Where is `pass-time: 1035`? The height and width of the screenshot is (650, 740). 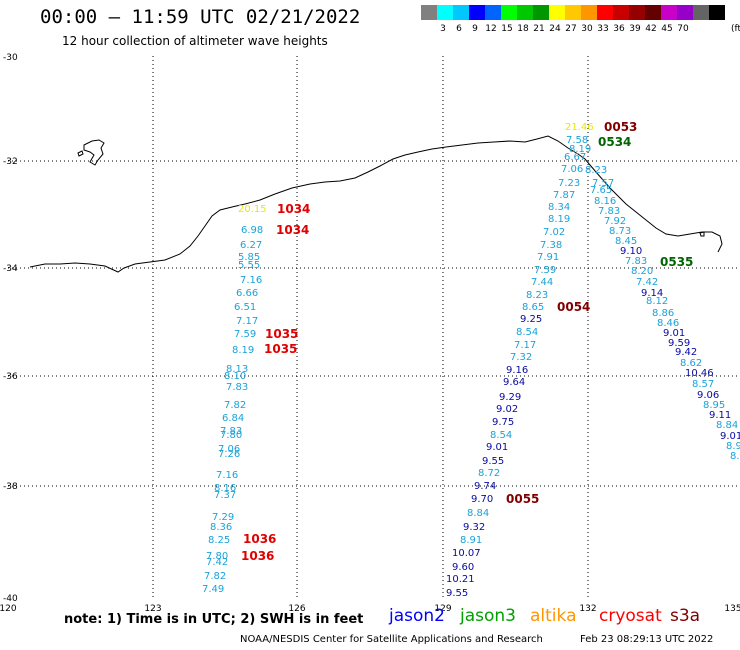
pass-time: 1035 is located at coordinates (280, 349).